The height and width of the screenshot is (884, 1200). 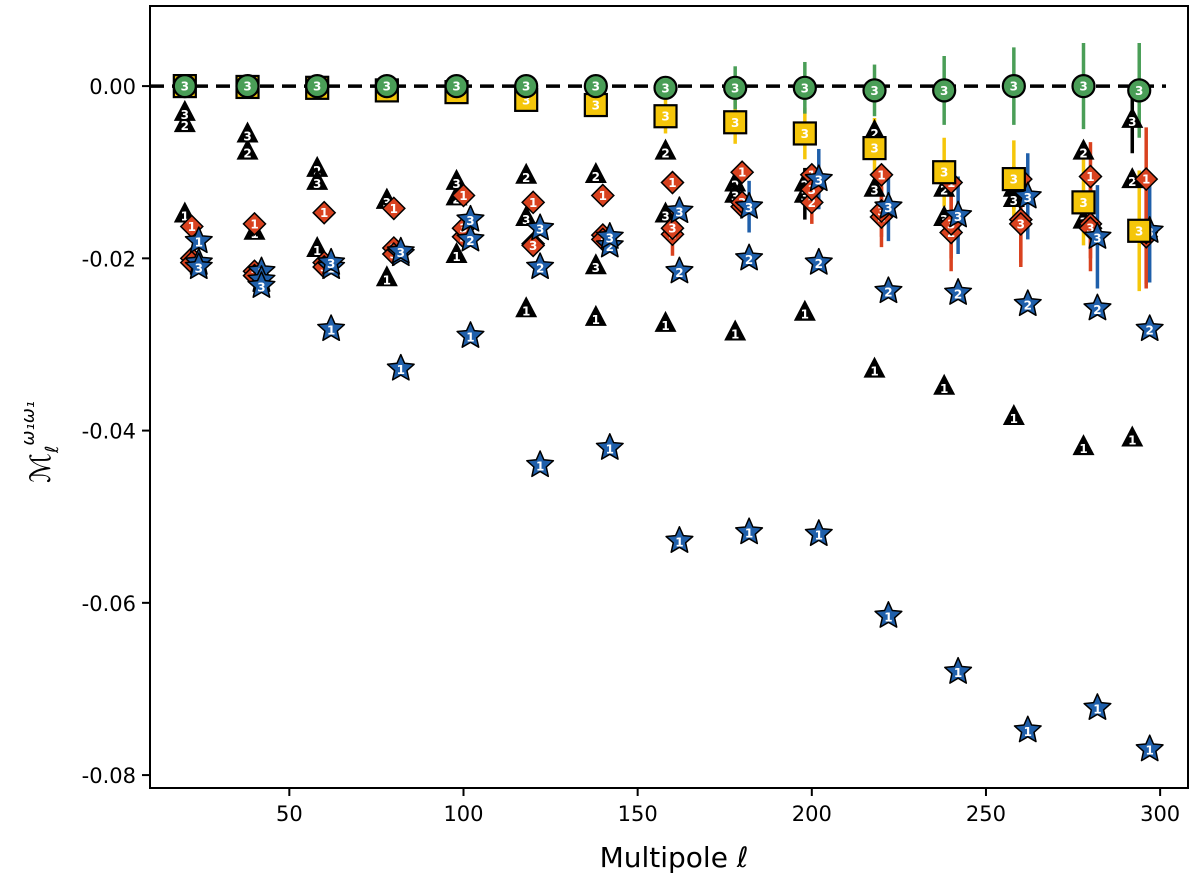 I want to click on diamond-label-1-7-label: 1, so click(x=672, y=183).